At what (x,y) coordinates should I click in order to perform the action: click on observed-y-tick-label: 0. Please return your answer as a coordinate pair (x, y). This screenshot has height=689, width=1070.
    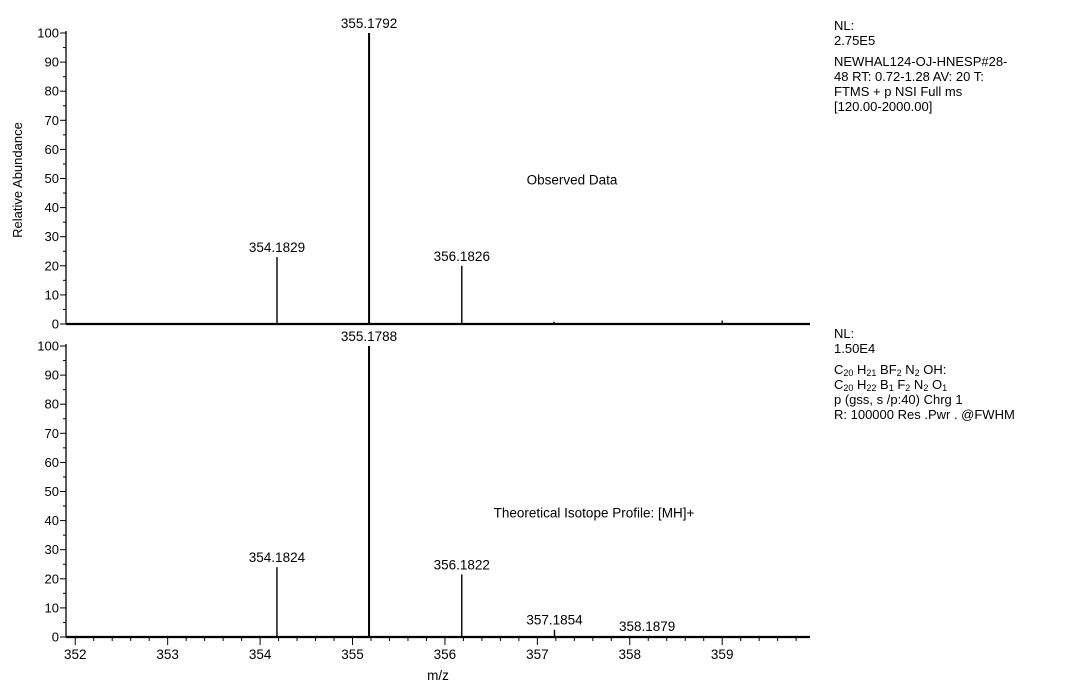
    Looking at the image, I should click on (55, 324).